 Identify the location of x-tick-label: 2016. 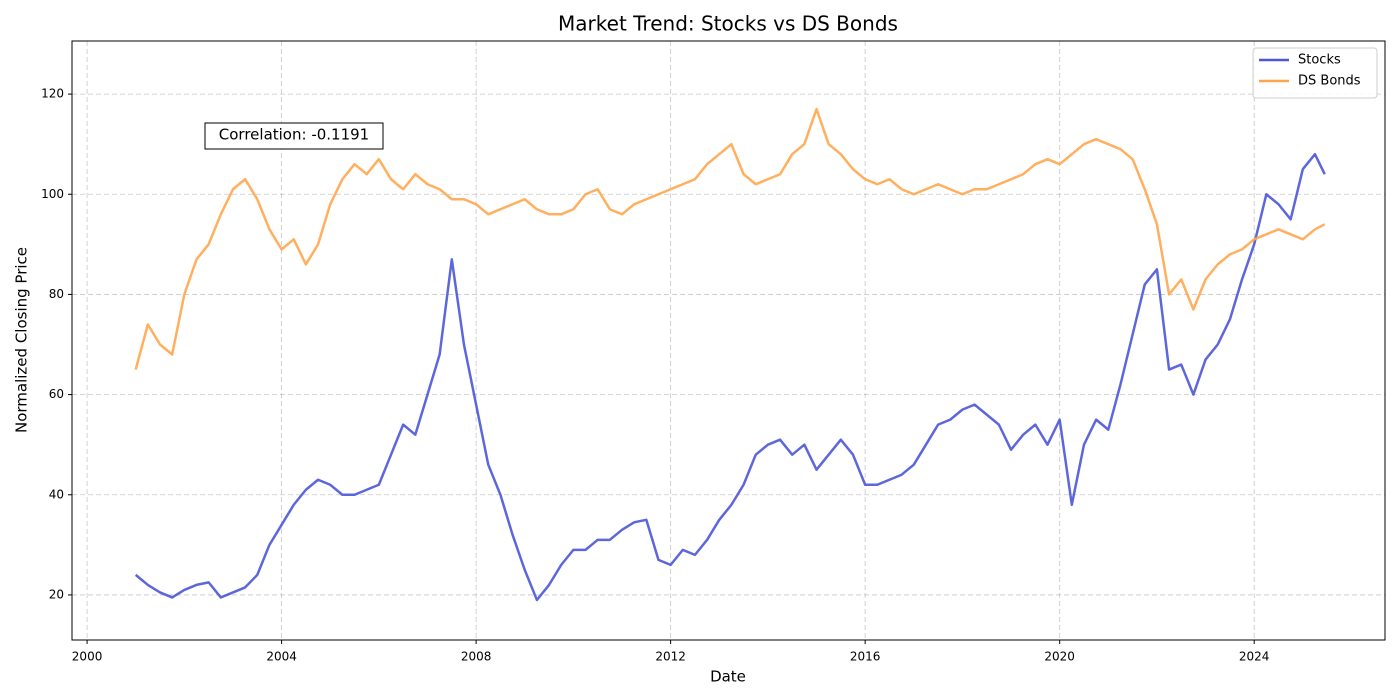
(865, 657).